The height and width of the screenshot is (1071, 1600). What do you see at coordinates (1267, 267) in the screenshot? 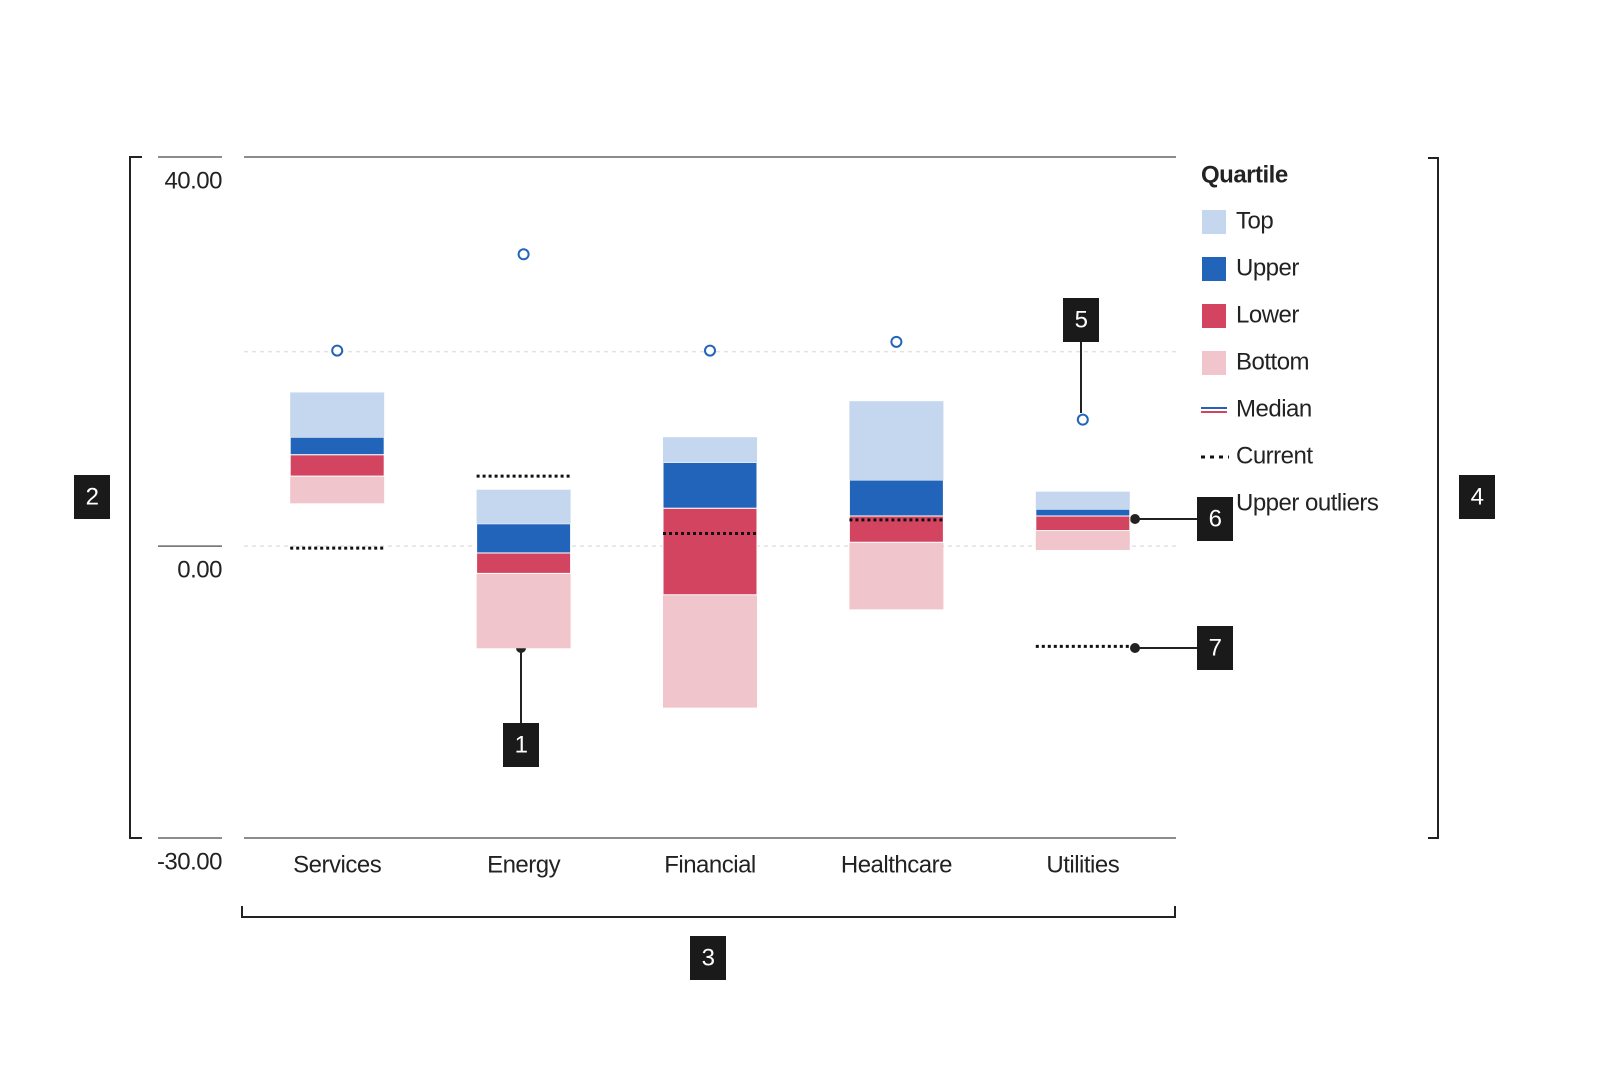
I see `legend-label: Upper` at bounding box center [1267, 267].